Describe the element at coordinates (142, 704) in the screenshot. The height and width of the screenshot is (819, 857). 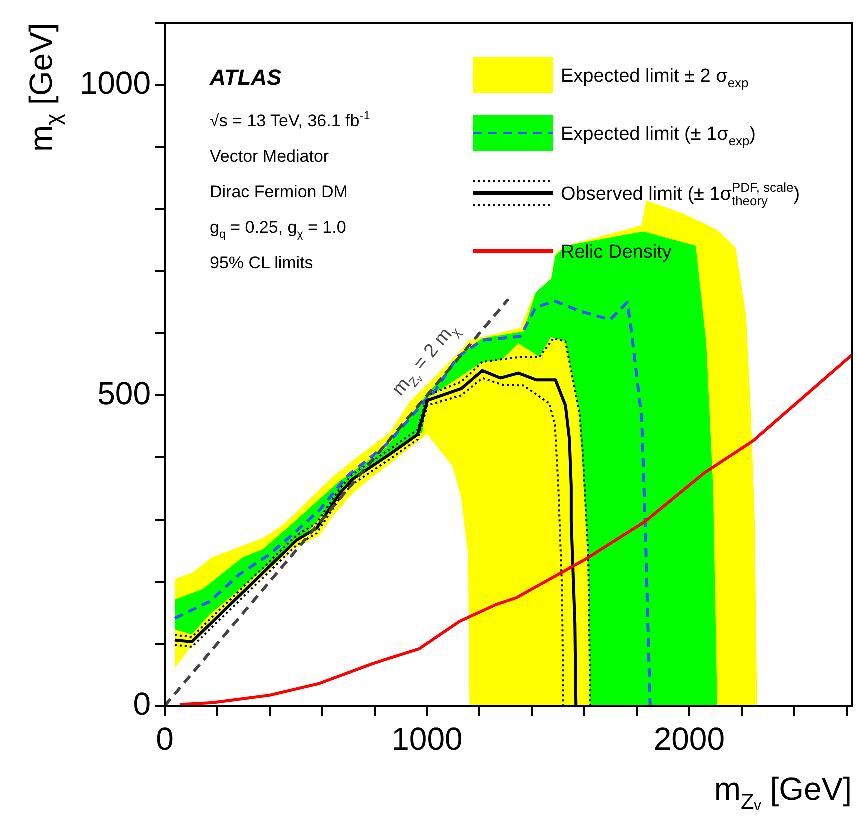
I see `y-tick-label: 0` at that location.